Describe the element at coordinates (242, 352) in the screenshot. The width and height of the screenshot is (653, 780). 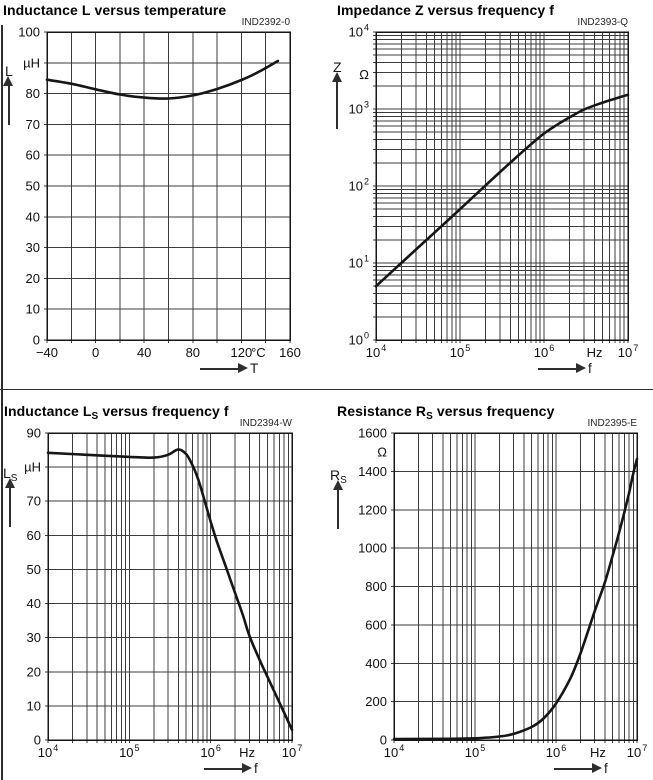
I see `x-tick-label: 120` at that location.